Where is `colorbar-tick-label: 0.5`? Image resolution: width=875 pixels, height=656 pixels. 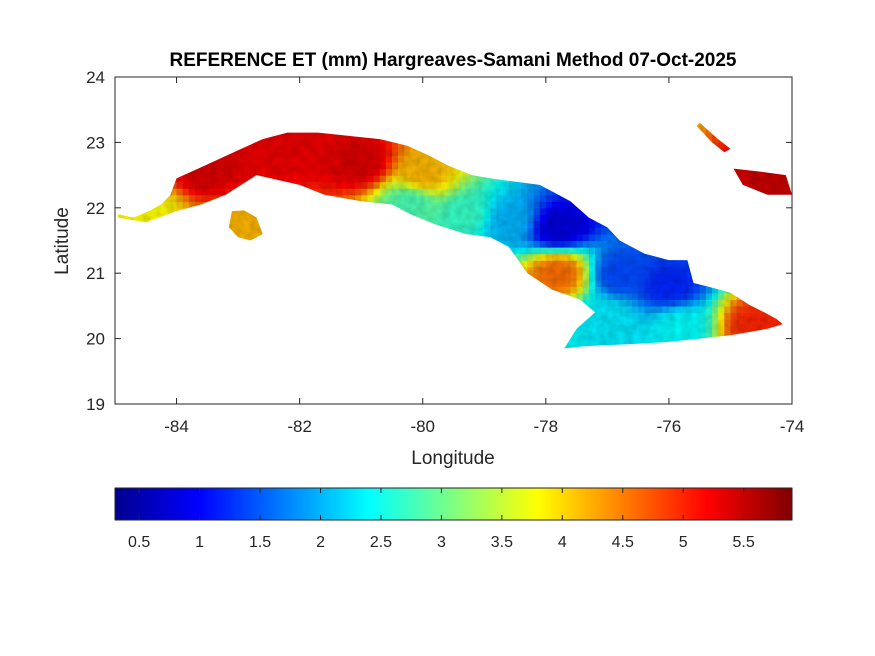 colorbar-tick-label: 0.5 is located at coordinates (139, 542).